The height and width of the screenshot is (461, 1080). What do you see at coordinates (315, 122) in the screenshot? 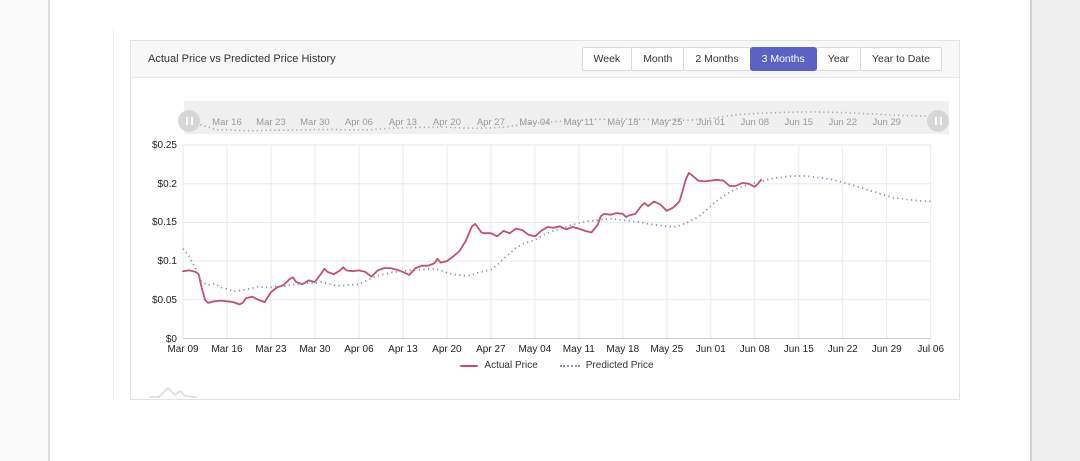
I see `navigator-tick-label: Mar 30` at bounding box center [315, 122].